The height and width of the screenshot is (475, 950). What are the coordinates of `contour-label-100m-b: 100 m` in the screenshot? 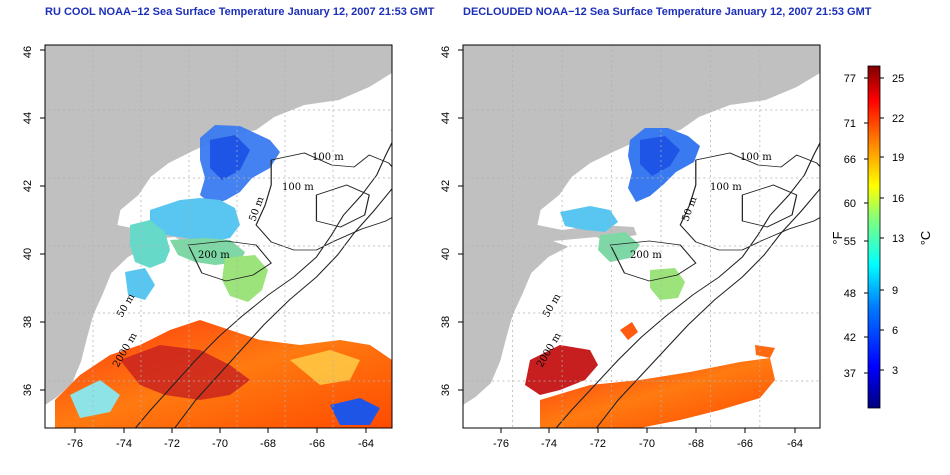 It's located at (298, 187).